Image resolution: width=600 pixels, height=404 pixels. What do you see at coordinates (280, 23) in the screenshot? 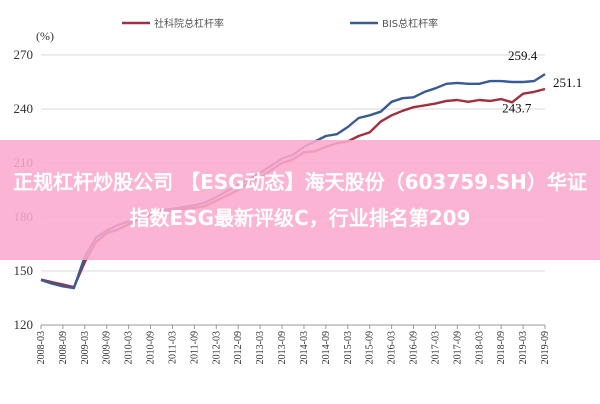
I see `legend: 社科院总杠杆率 BIS总杠杆率` at bounding box center [280, 23].